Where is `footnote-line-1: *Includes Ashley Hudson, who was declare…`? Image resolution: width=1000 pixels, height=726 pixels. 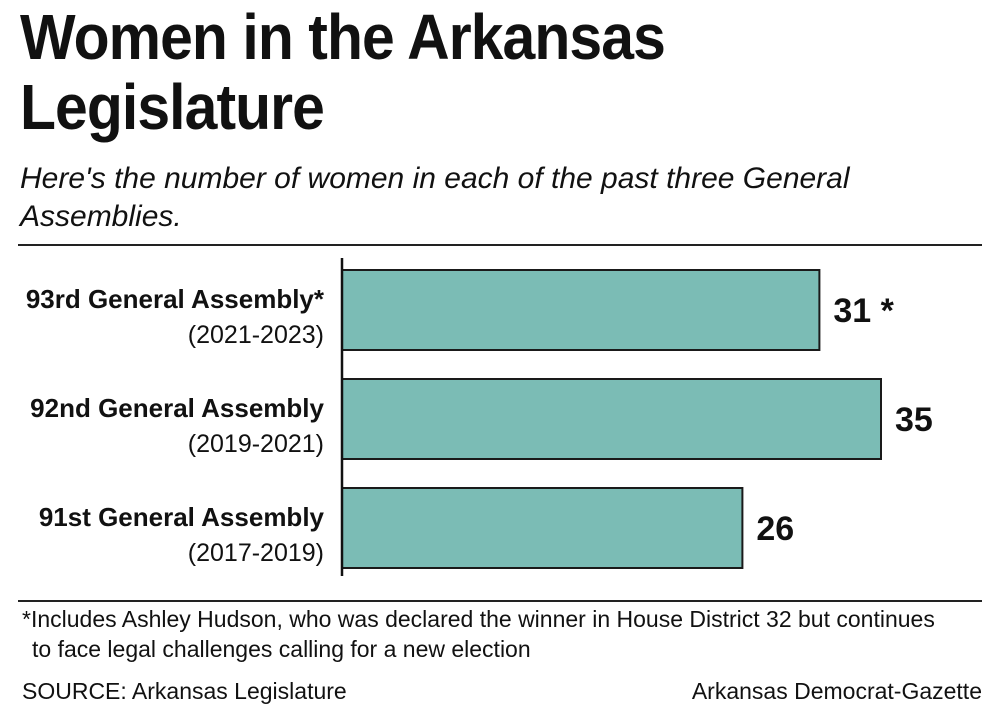 footnote-line-1: *Includes Ashley Hudson, who was declare… is located at coordinates (478, 619).